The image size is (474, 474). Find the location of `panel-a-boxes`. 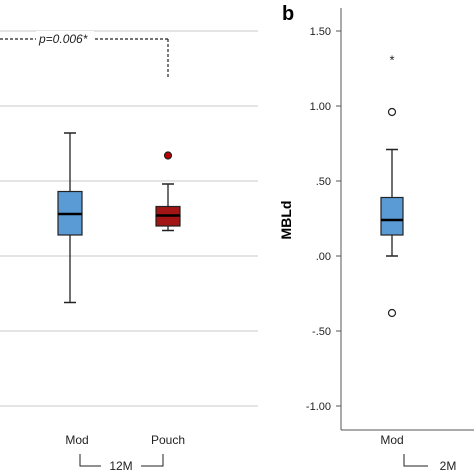

panel-a-boxes is located at coordinates (119, 218).